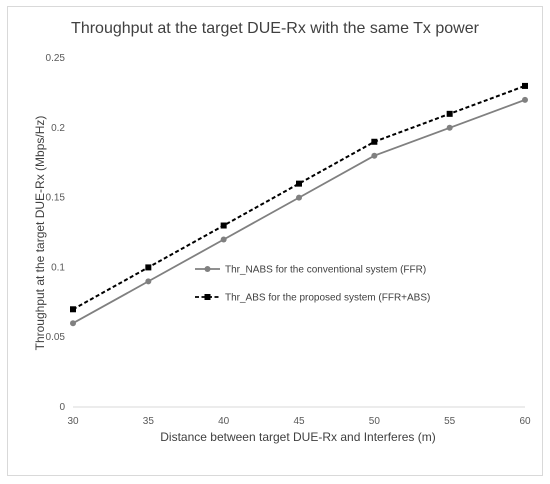  I want to click on x-tick-label: 30, so click(73, 421).